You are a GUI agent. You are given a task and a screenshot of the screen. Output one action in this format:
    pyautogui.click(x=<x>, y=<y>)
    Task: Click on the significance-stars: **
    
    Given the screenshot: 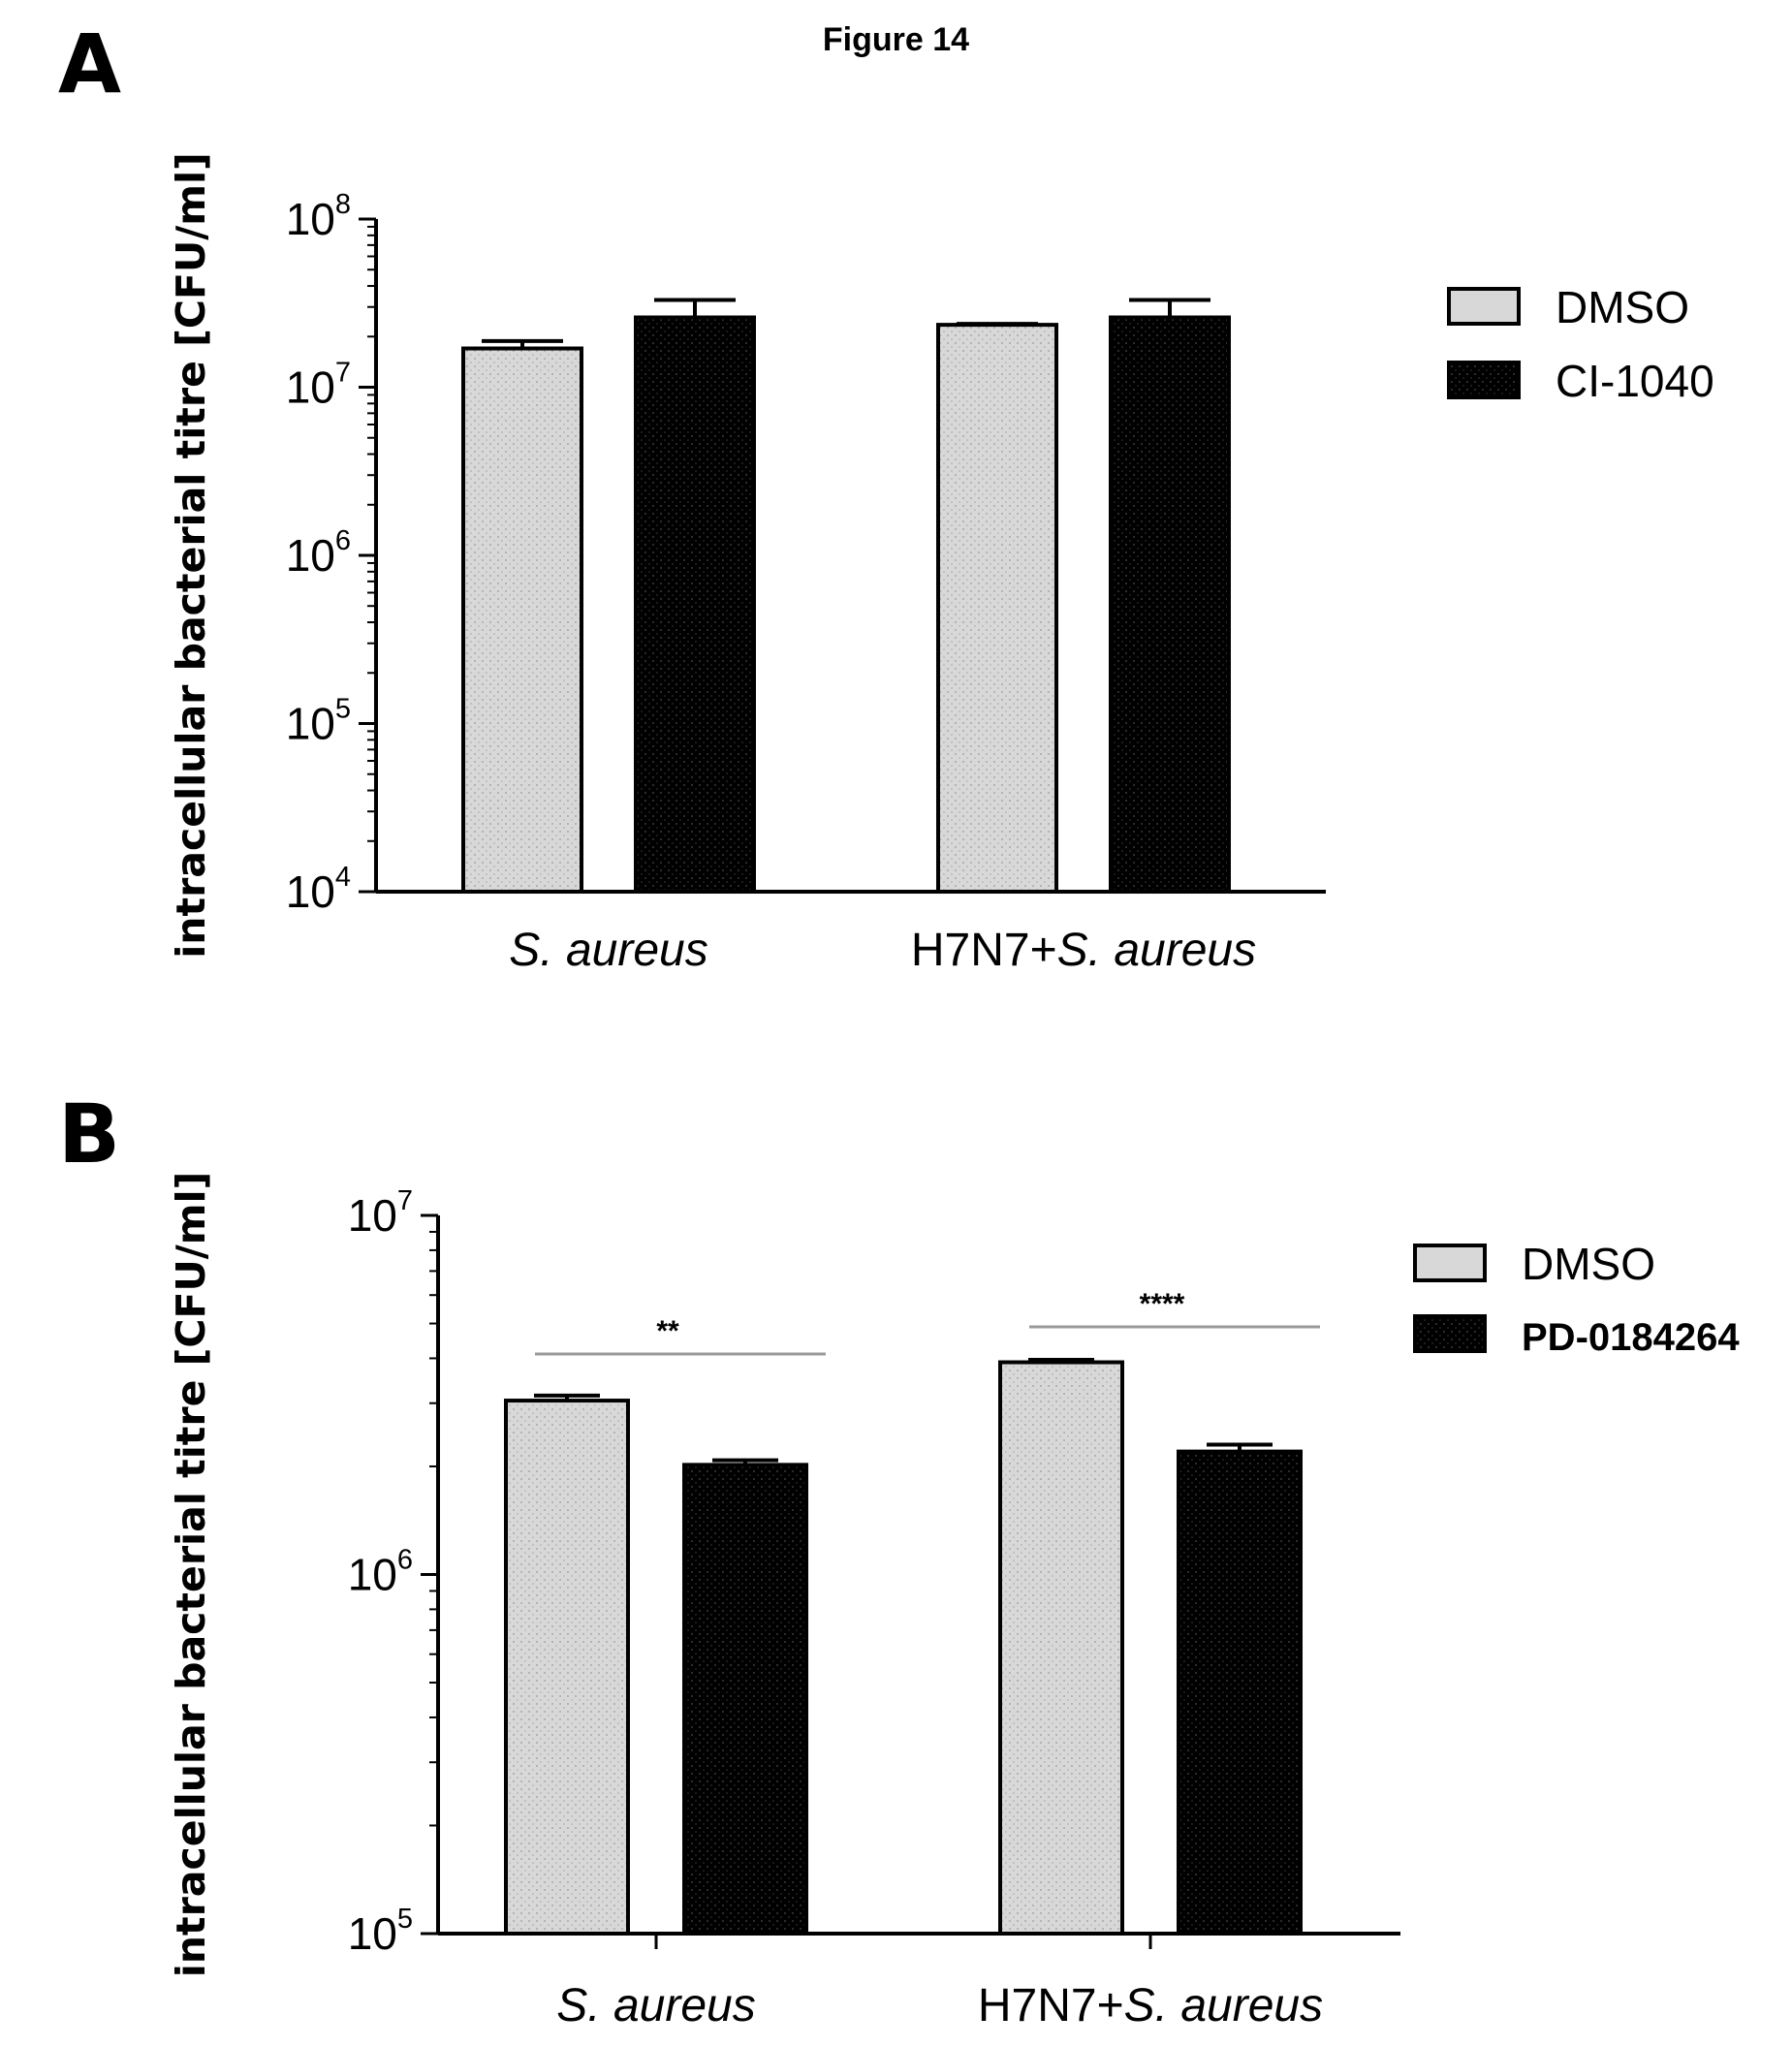 What is the action you would take?
    pyautogui.click(x=667, y=1331)
    